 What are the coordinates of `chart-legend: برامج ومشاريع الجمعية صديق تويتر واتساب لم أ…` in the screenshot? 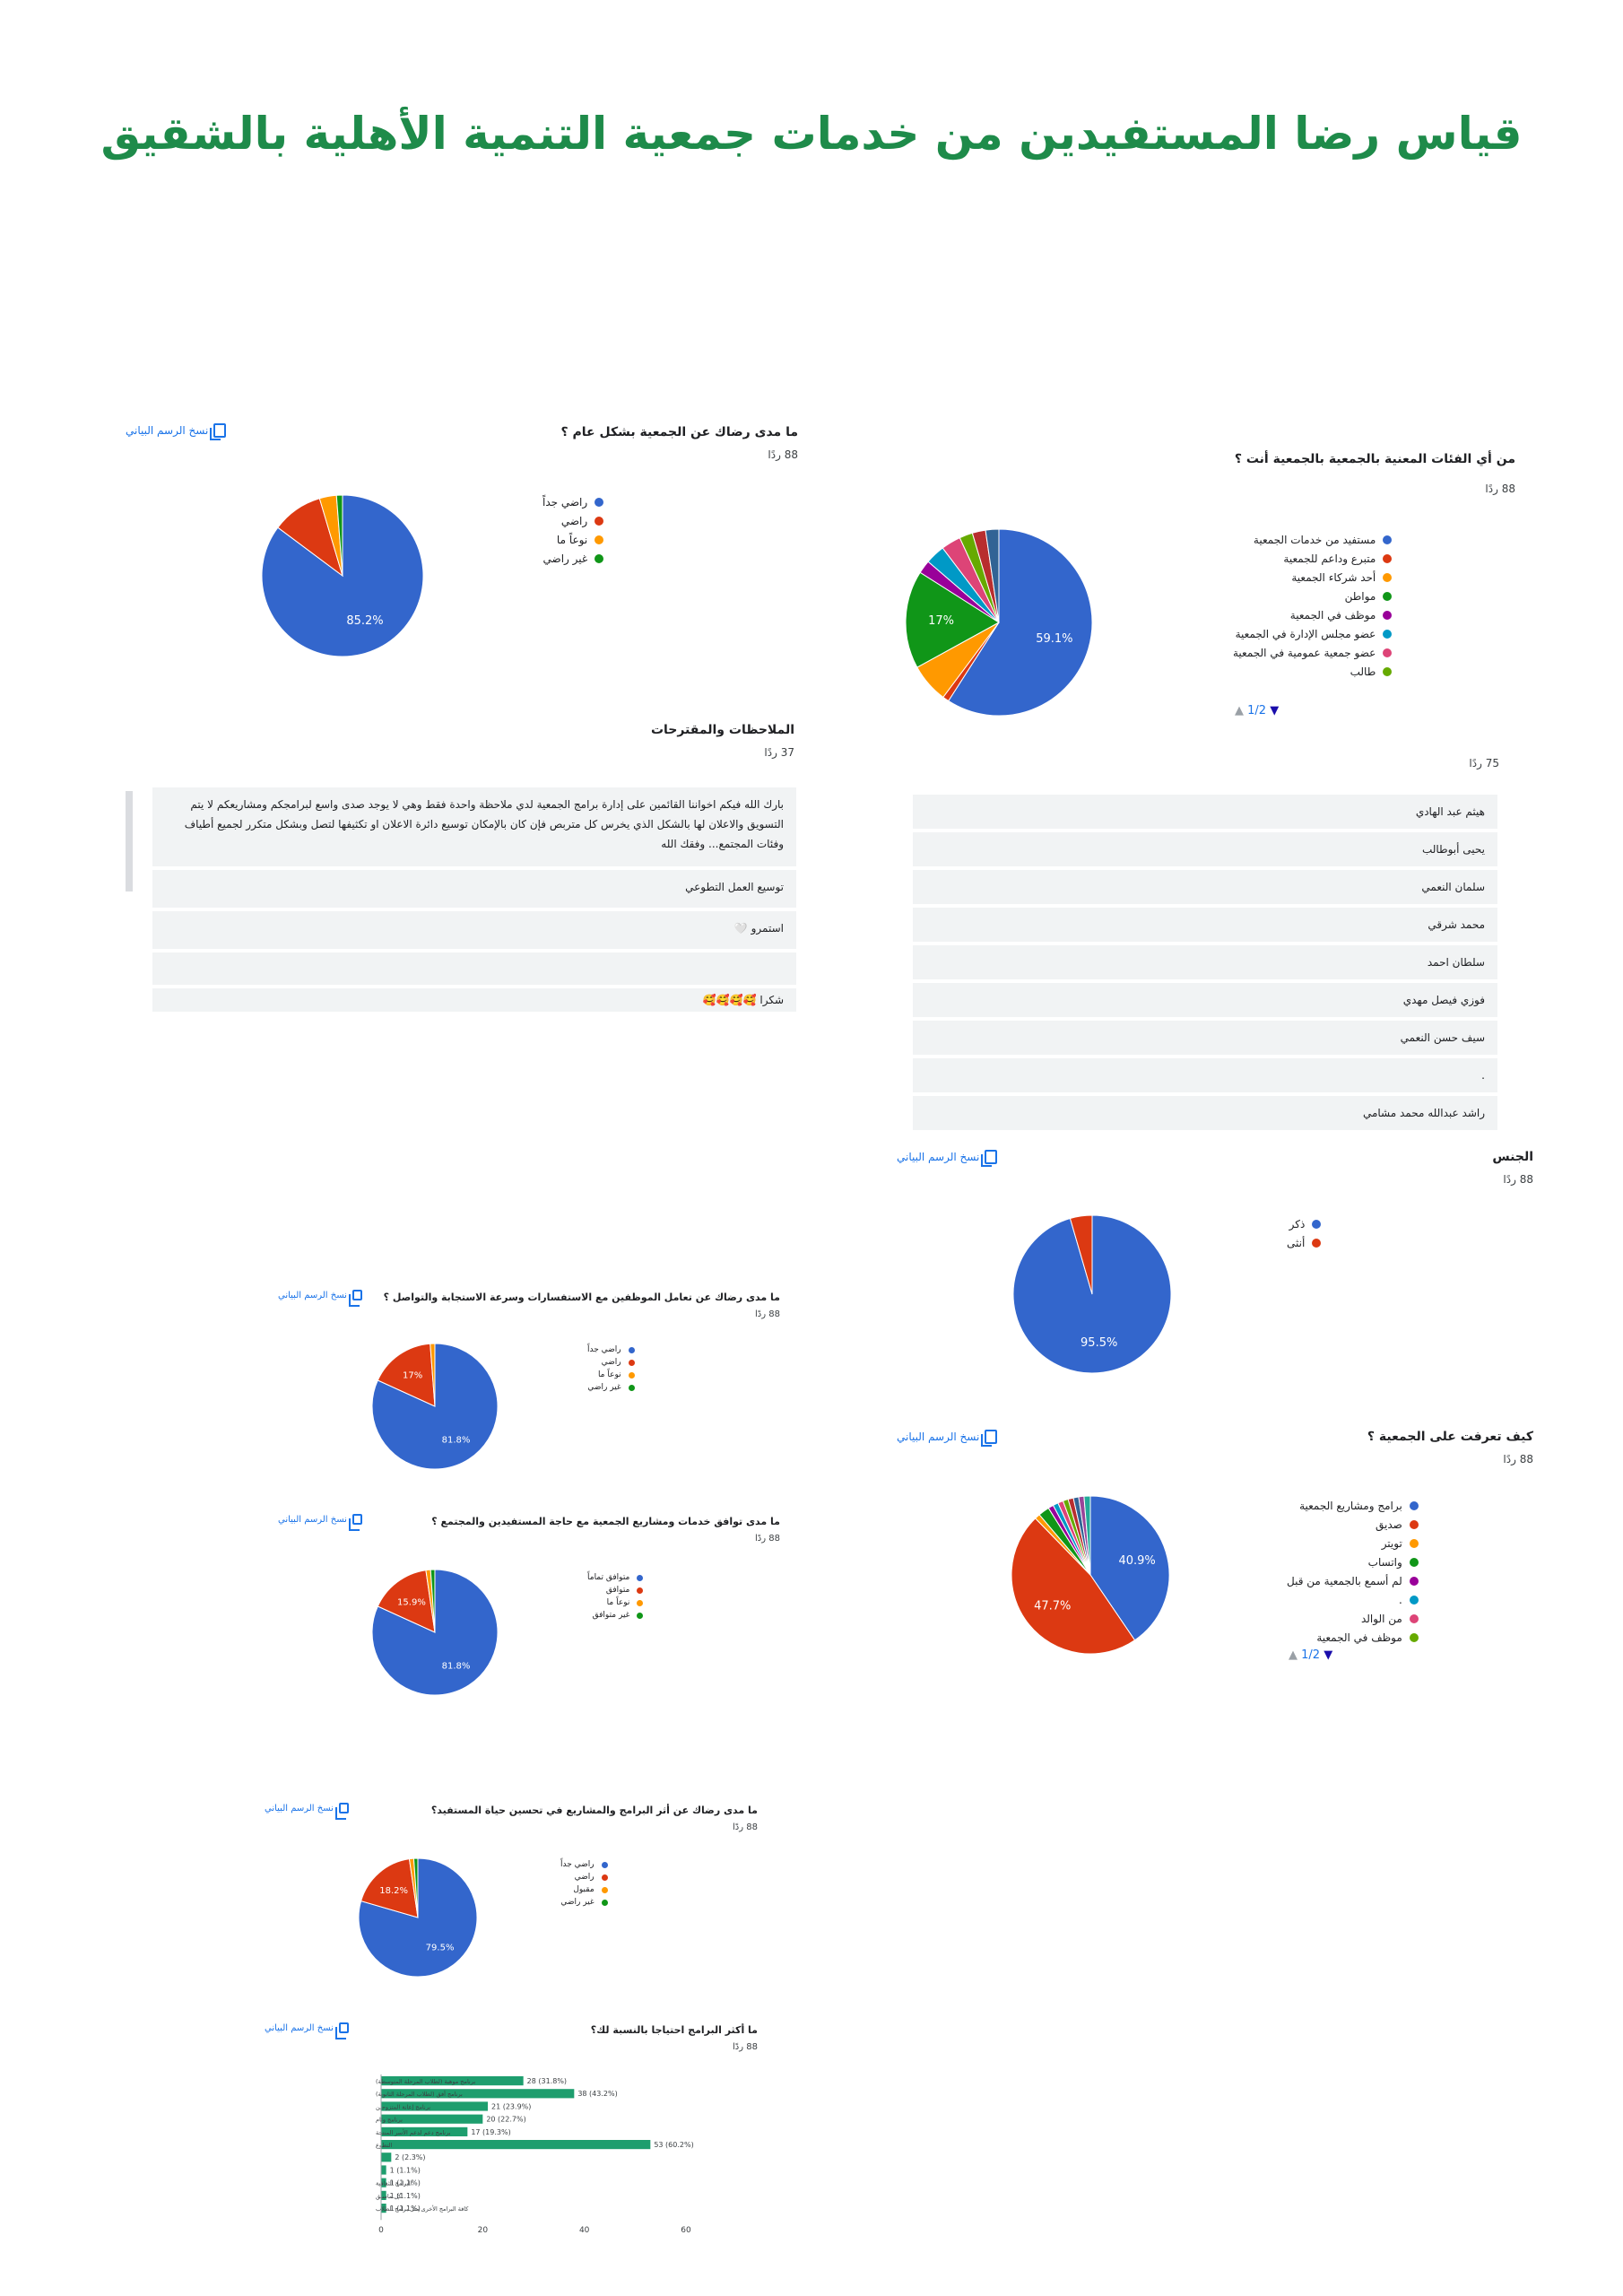 It's located at (1353, 1575).